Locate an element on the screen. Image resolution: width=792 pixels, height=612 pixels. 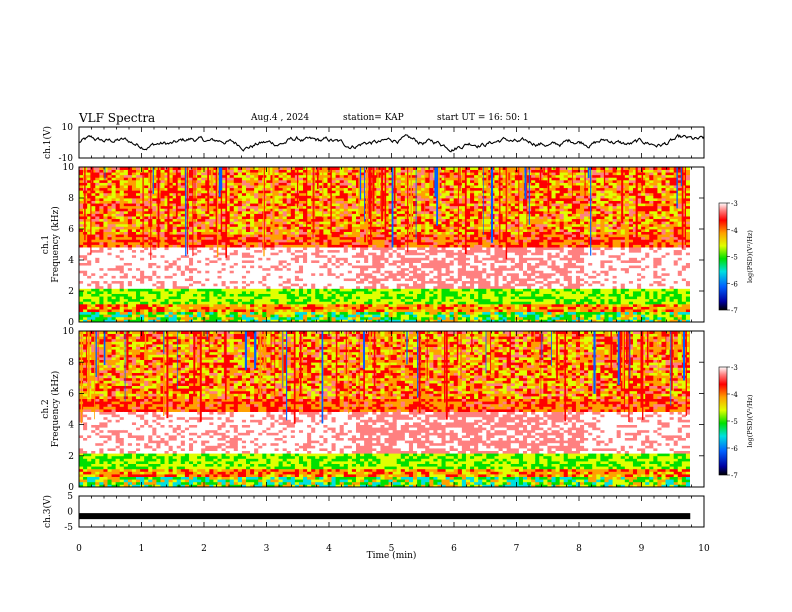
y-tick-label: -5 is located at coordinates (68, 528).